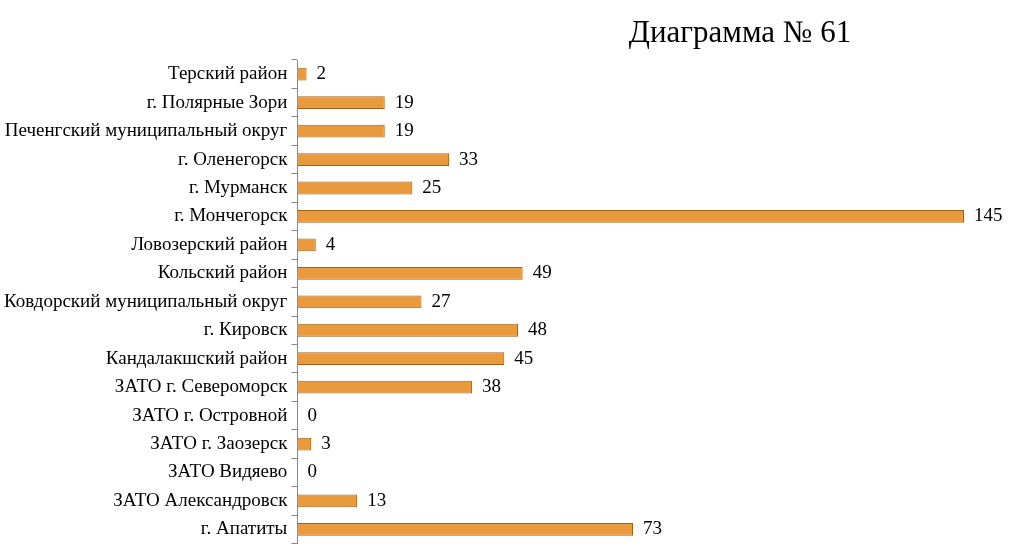  Describe the element at coordinates (227, 471) in the screenshot. I see `y-tick-label: ЗАТО Видяево` at that location.